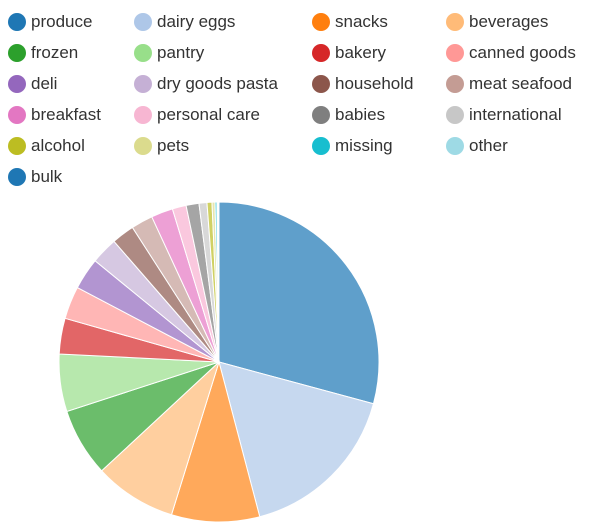 The height and width of the screenshot is (531, 594). Describe the element at coordinates (488, 145) in the screenshot. I see `legend-label: other` at that location.